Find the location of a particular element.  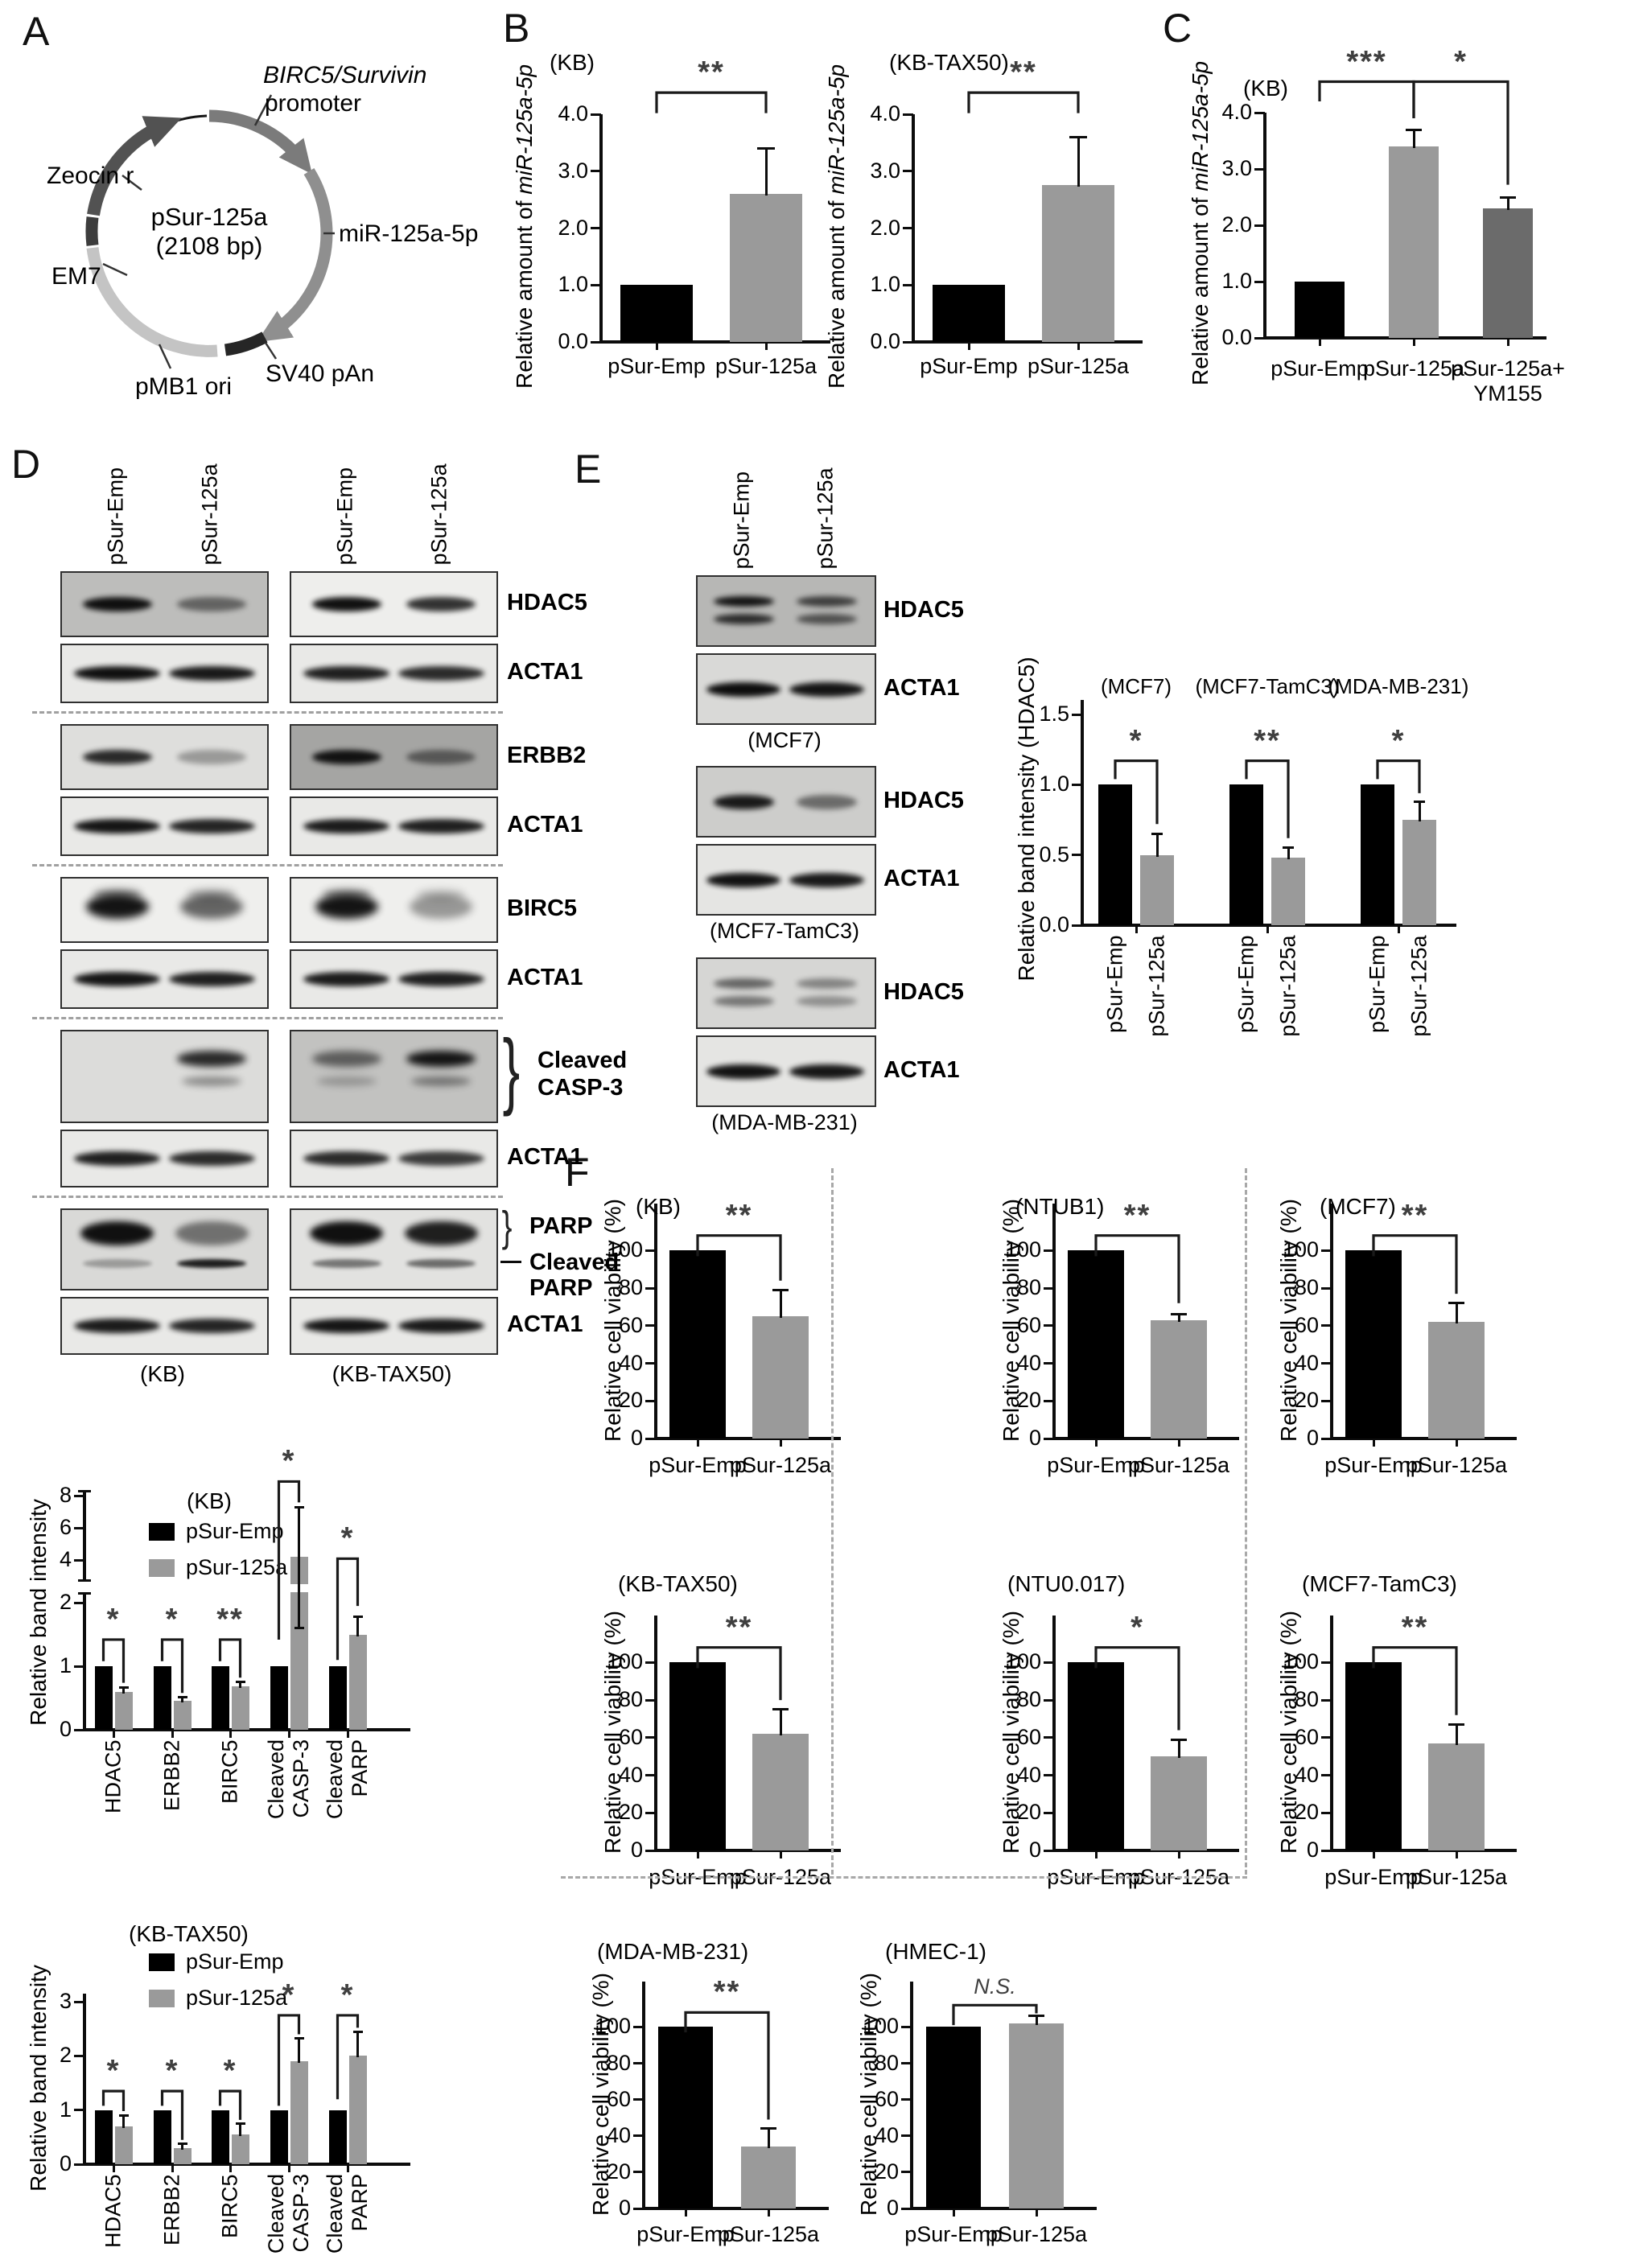

y-axis is located at coordinates (1054, 1321).